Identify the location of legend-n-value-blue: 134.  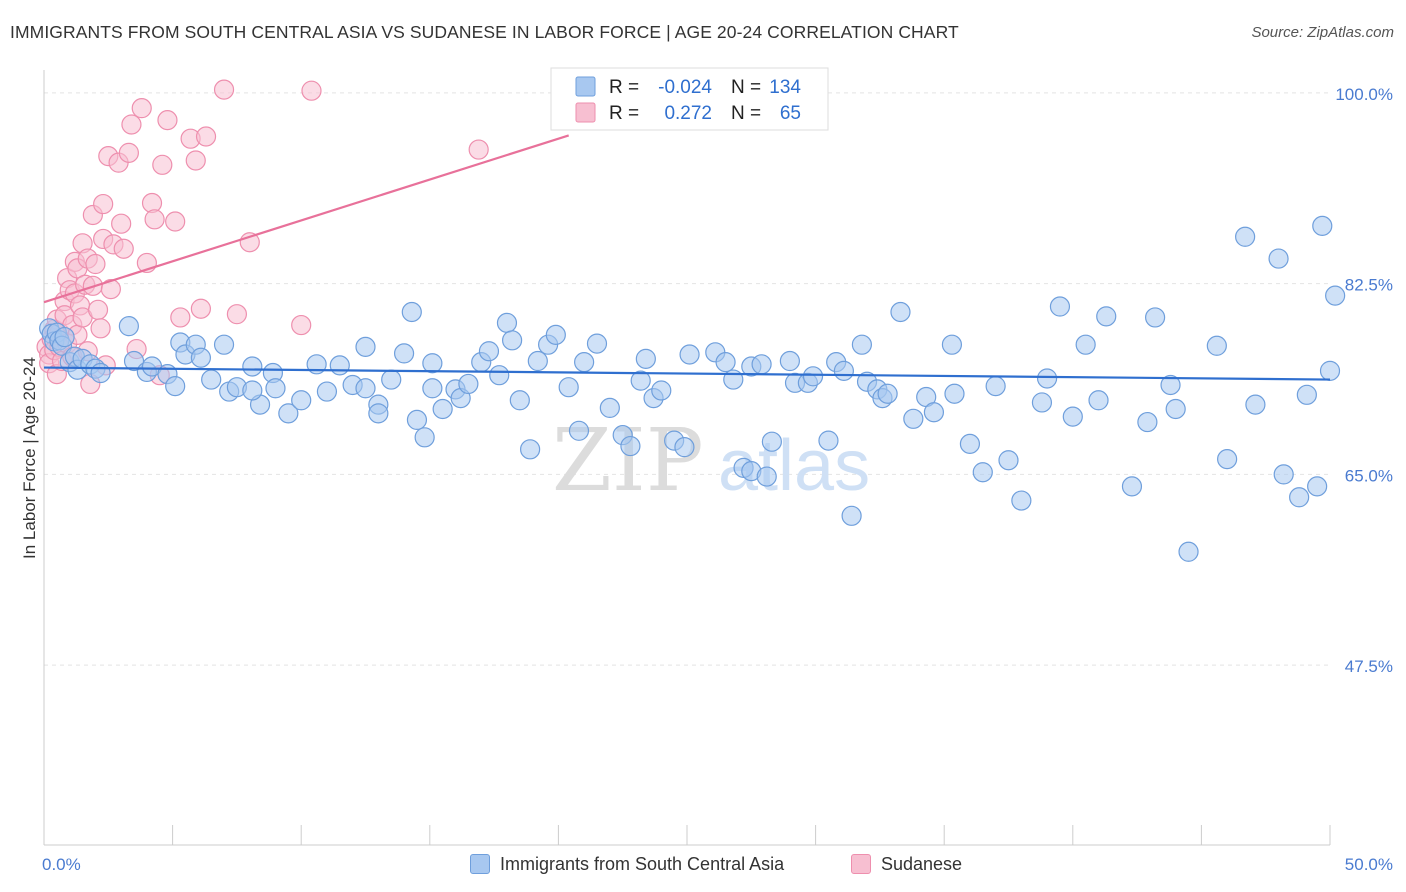
(785, 87).